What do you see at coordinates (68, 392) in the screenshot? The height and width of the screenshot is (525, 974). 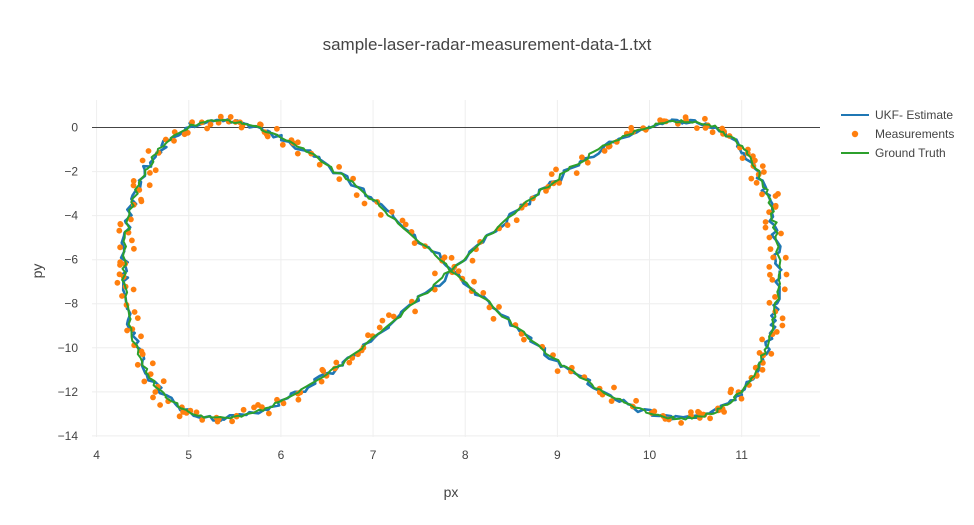 I see `y-tick-label: −12` at bounding box center [68, 392].